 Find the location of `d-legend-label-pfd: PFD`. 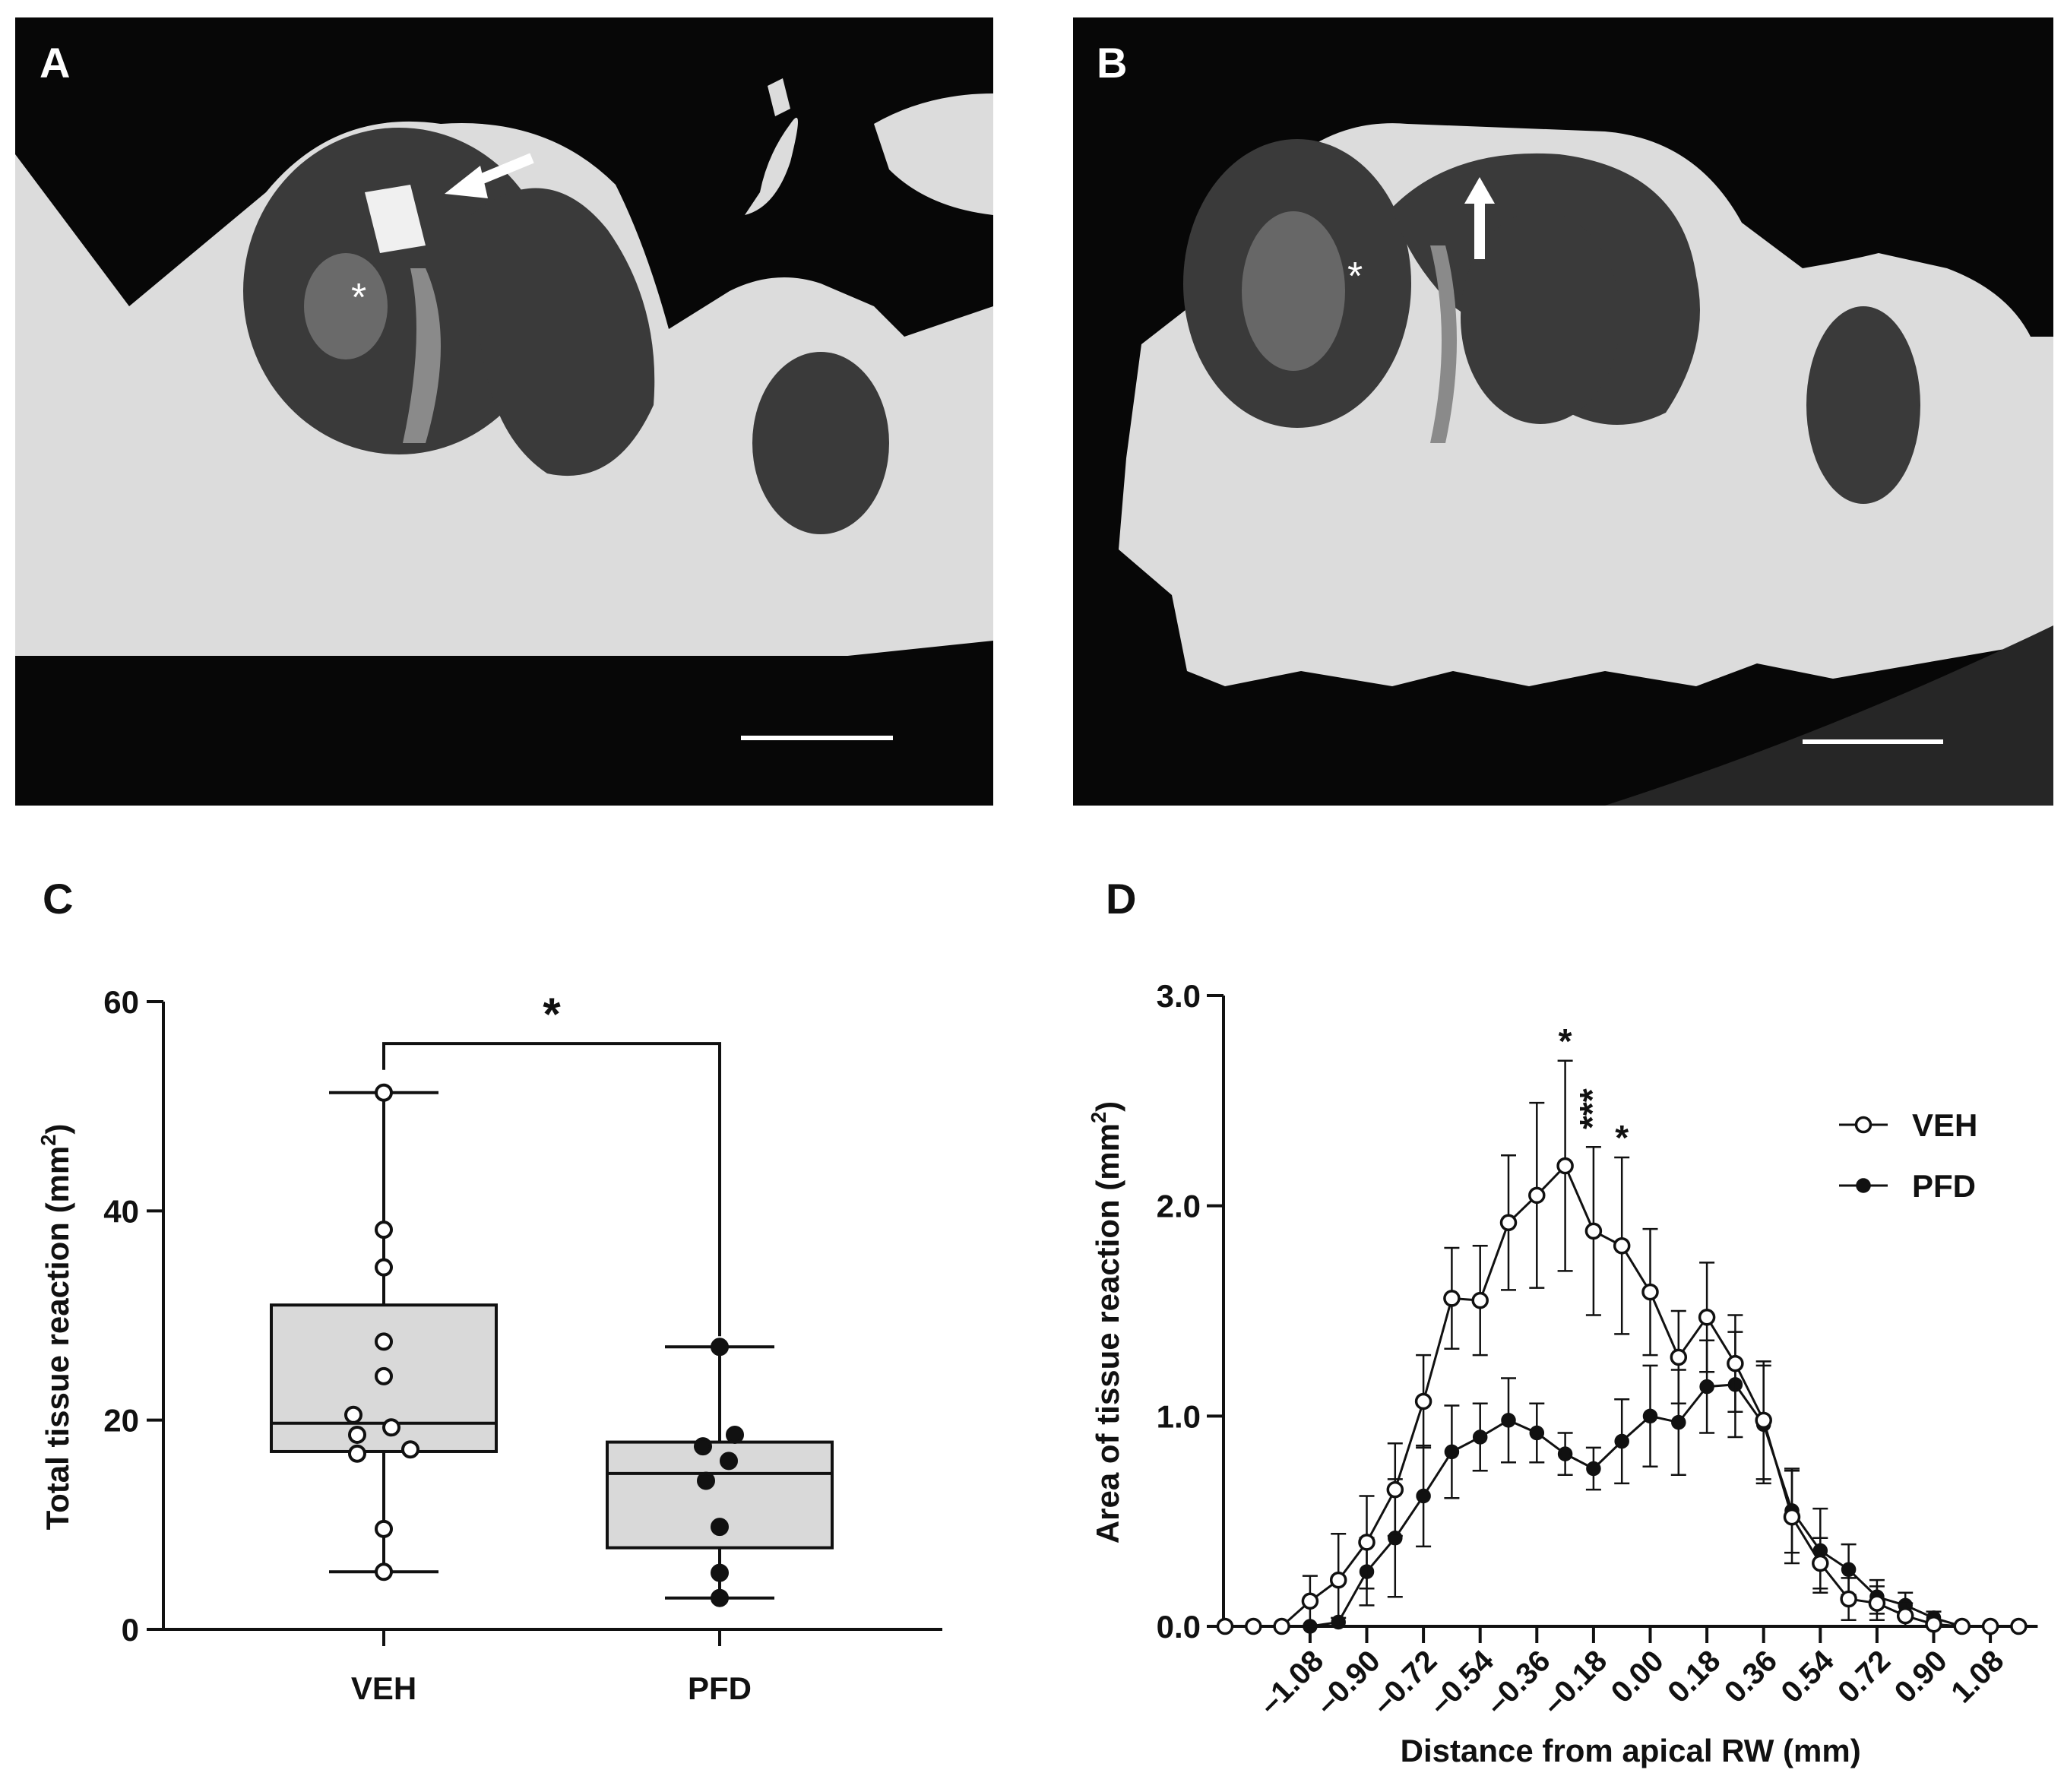

d-legend-label-pfd: PFD is located at coordinates (1944, 1186).